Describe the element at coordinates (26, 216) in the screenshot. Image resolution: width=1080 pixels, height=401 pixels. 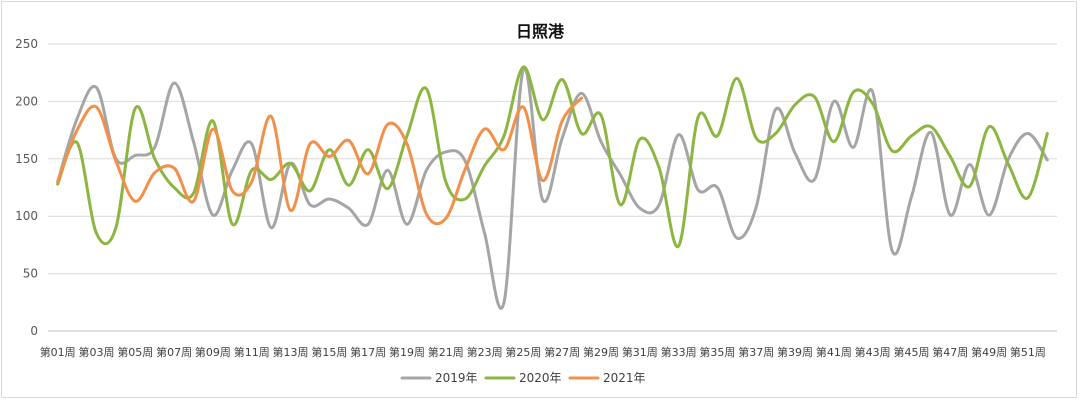
I see `y-tick-label: 100` at that location.